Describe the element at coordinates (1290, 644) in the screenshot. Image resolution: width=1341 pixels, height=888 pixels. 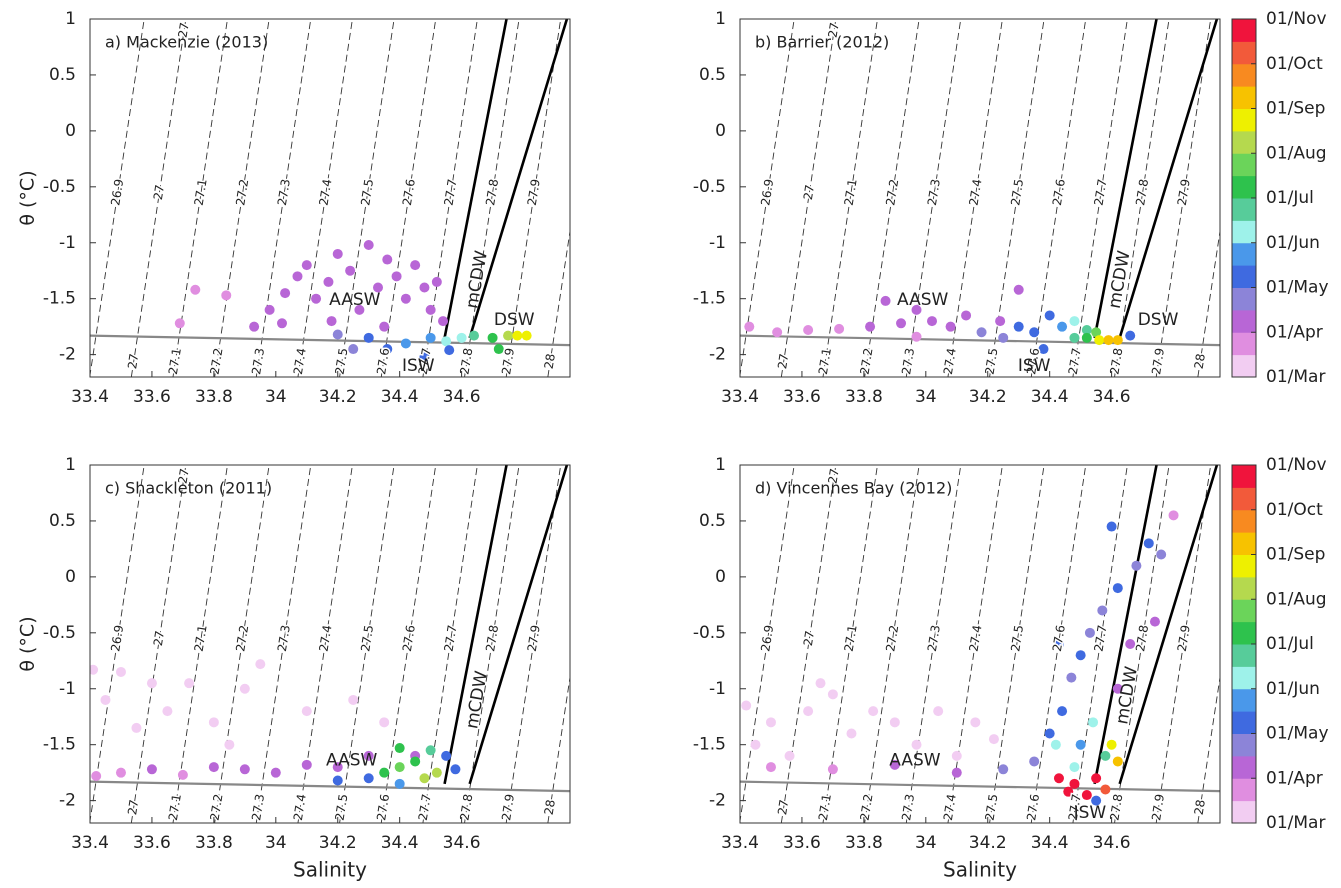
I see `colorbar-label: 01/Jul` at that location.